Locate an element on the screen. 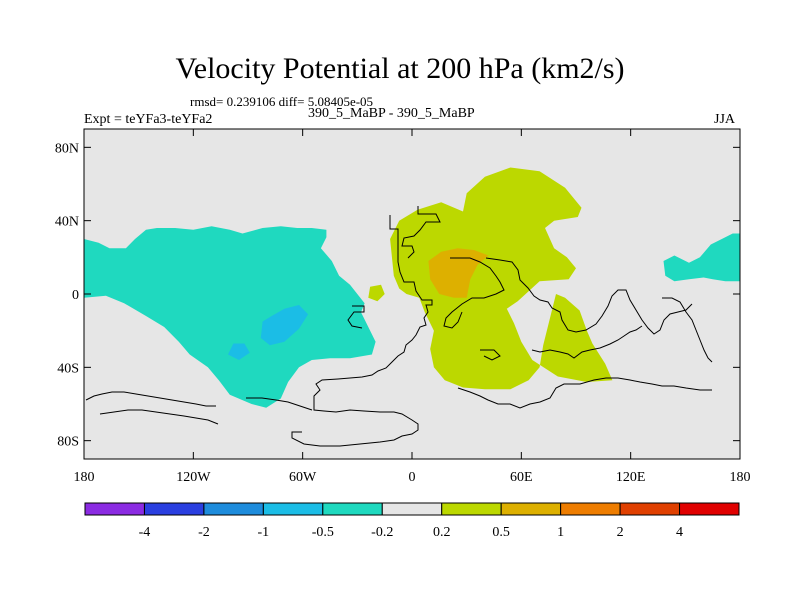  coastline-south-pacific is located at coordinates (150, 399).